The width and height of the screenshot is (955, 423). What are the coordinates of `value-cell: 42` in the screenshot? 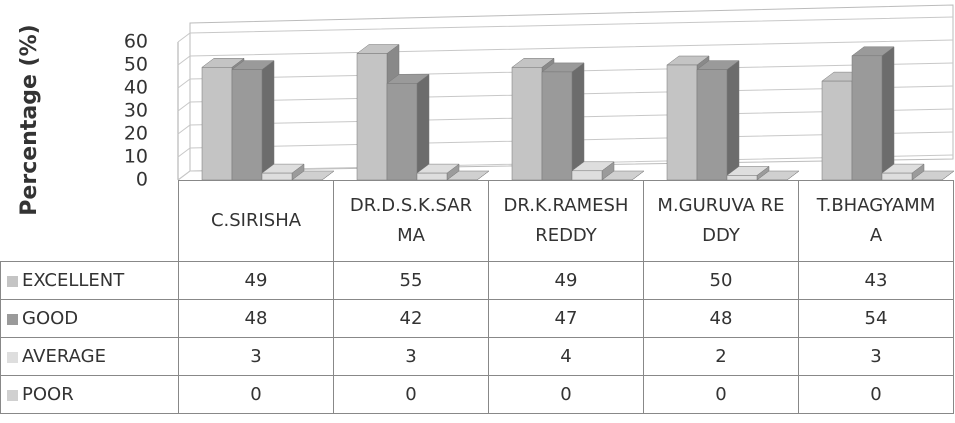 It's located at (411, 318).